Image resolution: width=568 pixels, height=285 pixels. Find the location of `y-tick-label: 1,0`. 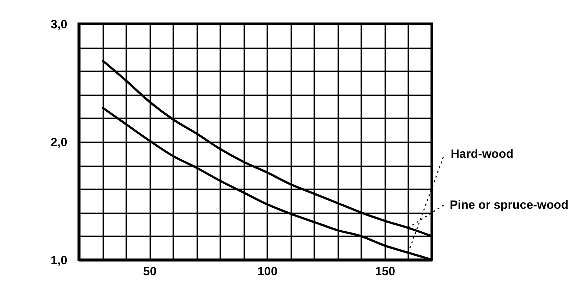

y-tick-label: 1,0 is located at coordinates (59, 261).